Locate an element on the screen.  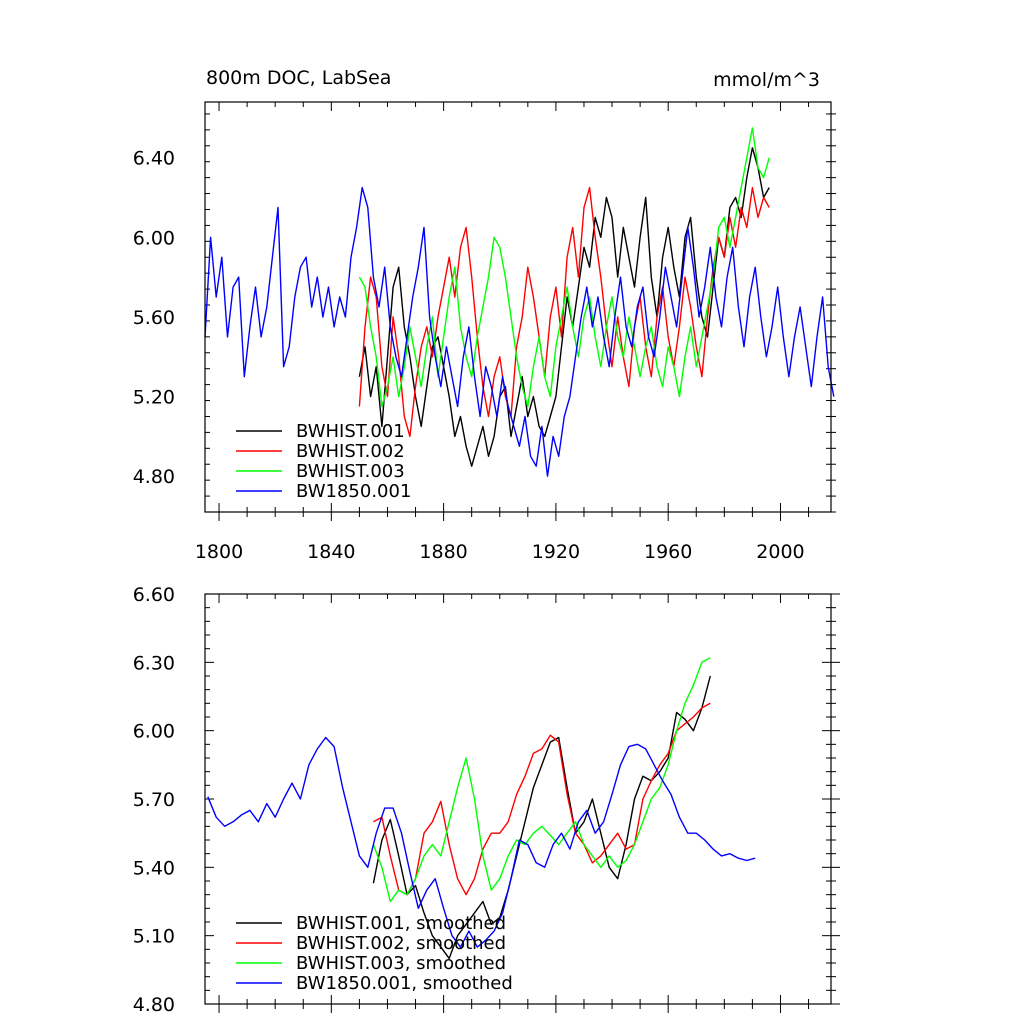
top-legend-label: BW1850.001 is located at coordinates (353, 491).